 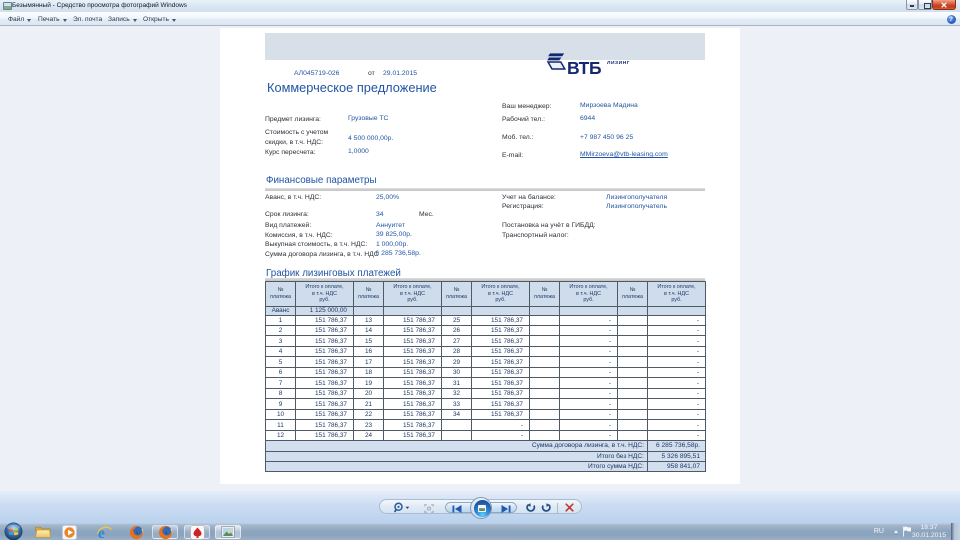 What do you see at coordinates (618, 63) in the screenshot?
I see `svg-text: ЛИЗИНГ` at bounding box center [618, 63].